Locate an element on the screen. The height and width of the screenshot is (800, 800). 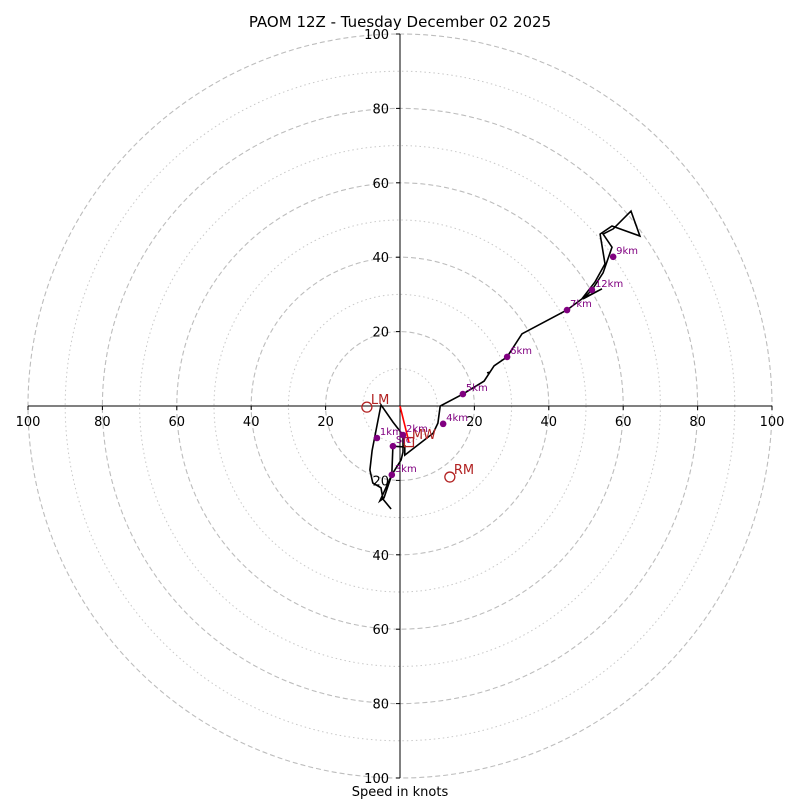
height-marker-7km is located at coordinates (567, 310).